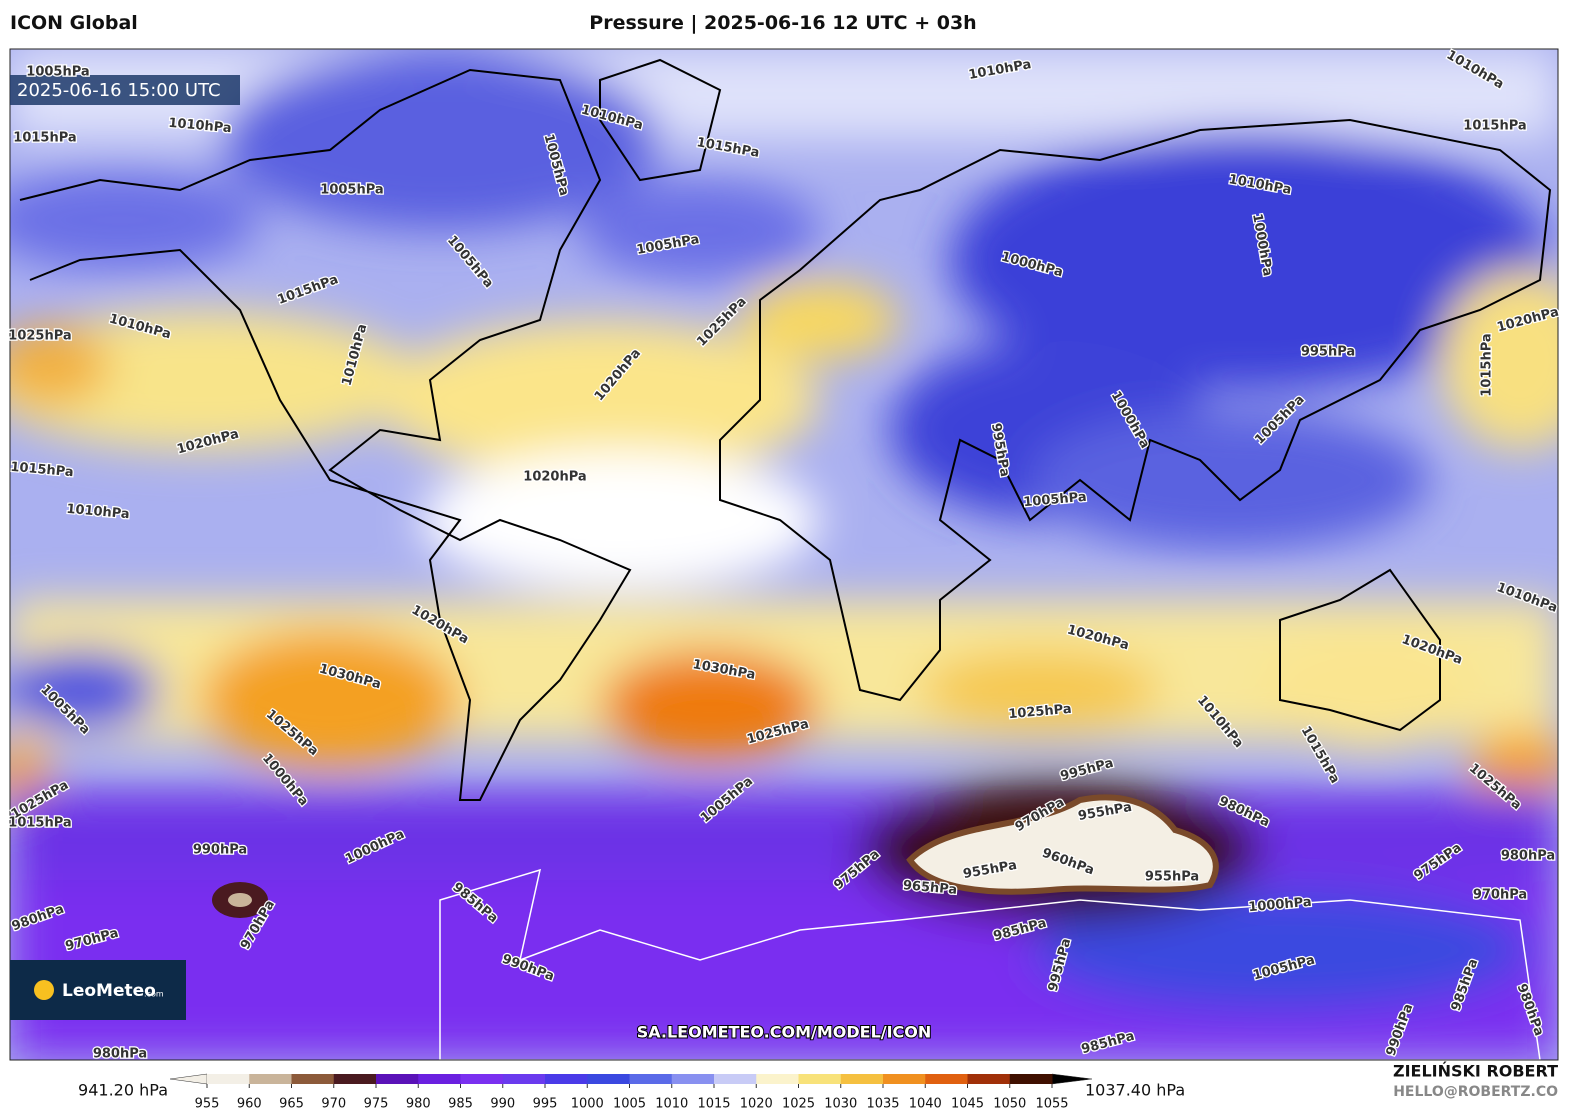 This screenshot has height=1112, width=1570. Describe the element at coordinates (1328, 352) in the screenshot. I see `contour-label: 995hPa` at that location.